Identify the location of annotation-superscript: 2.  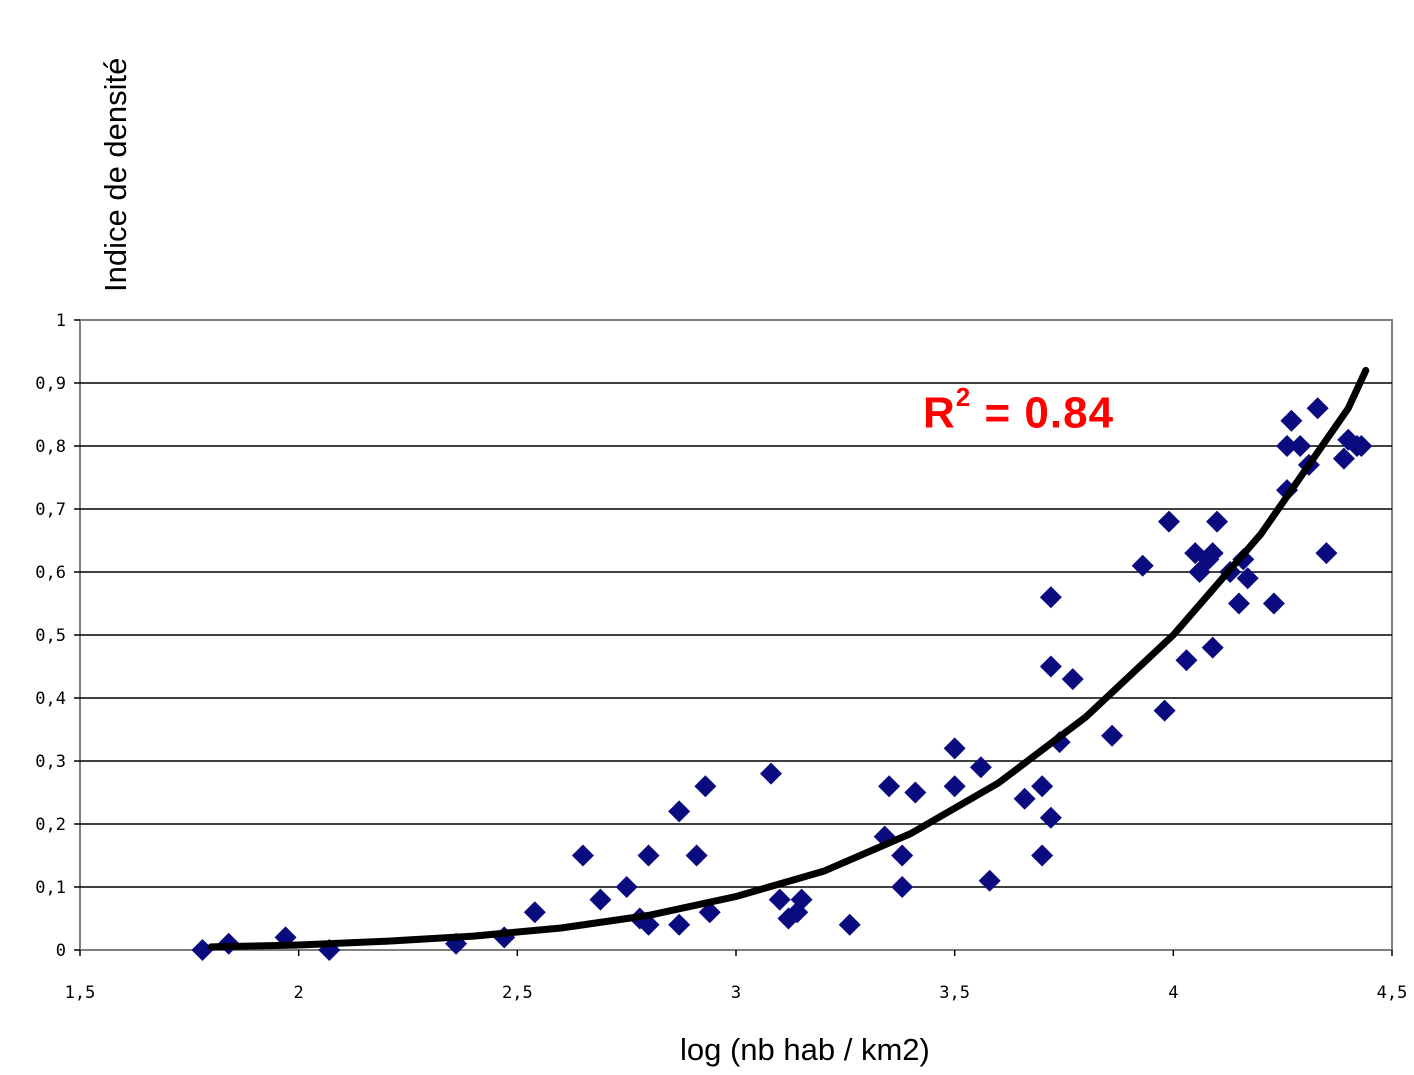
(963, 397).